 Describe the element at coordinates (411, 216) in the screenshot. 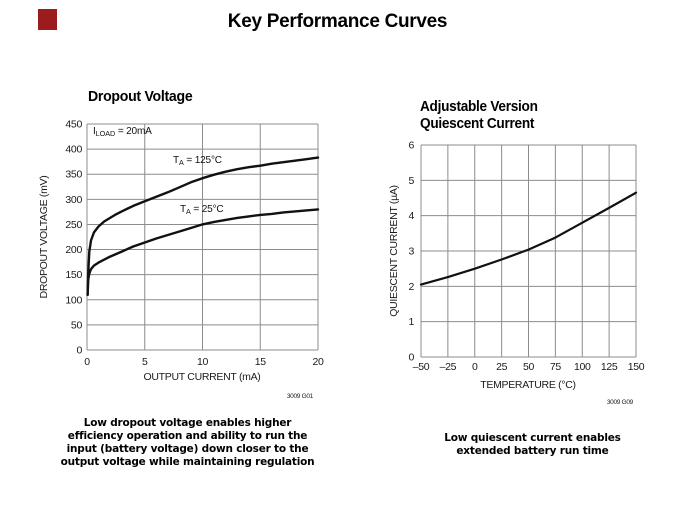

I see `y-tick-label: 4` at that location.